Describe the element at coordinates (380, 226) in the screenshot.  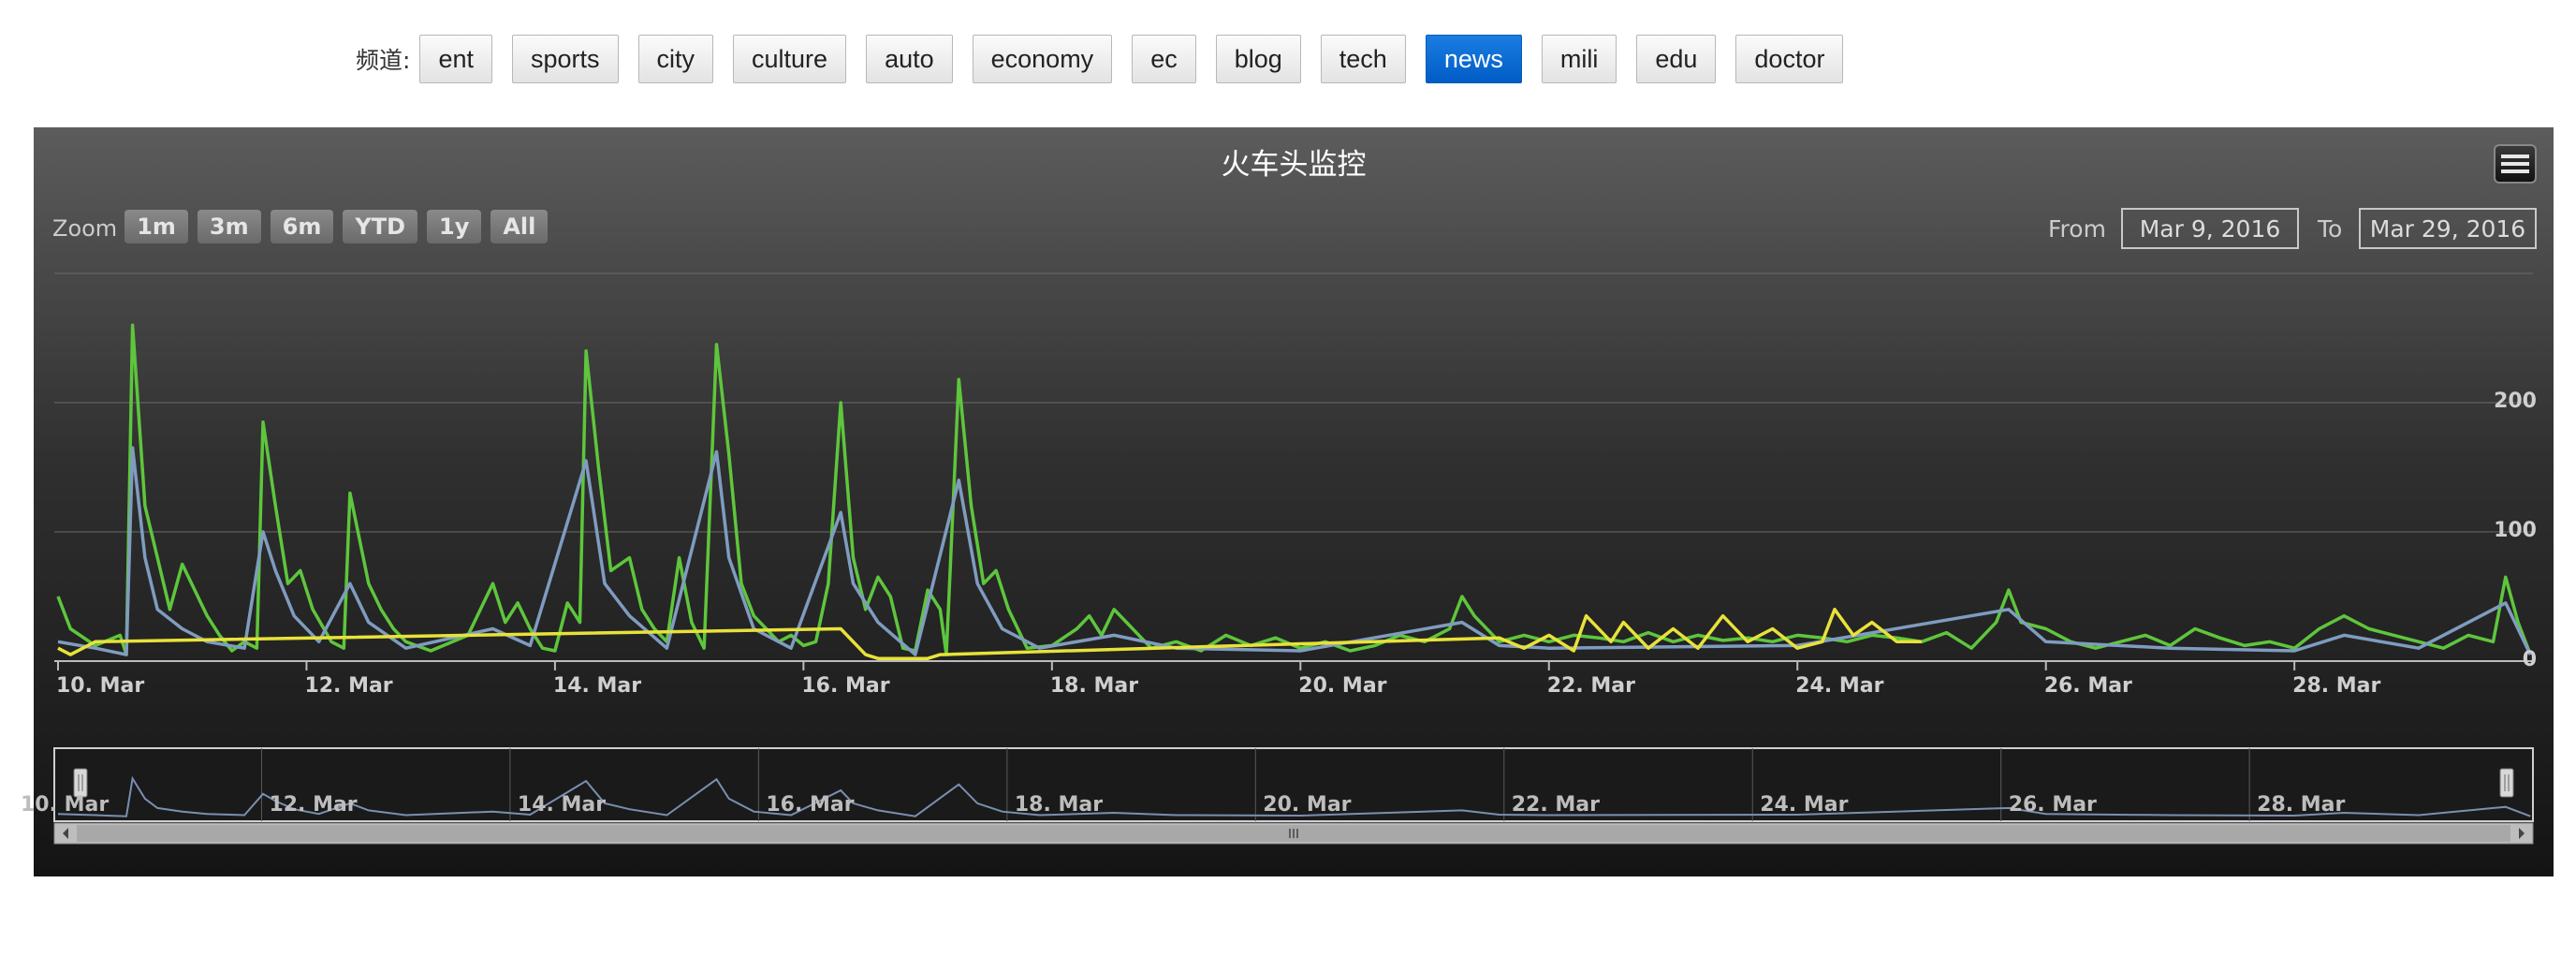
I see `zoom-button-ytd: YTD` at that location.